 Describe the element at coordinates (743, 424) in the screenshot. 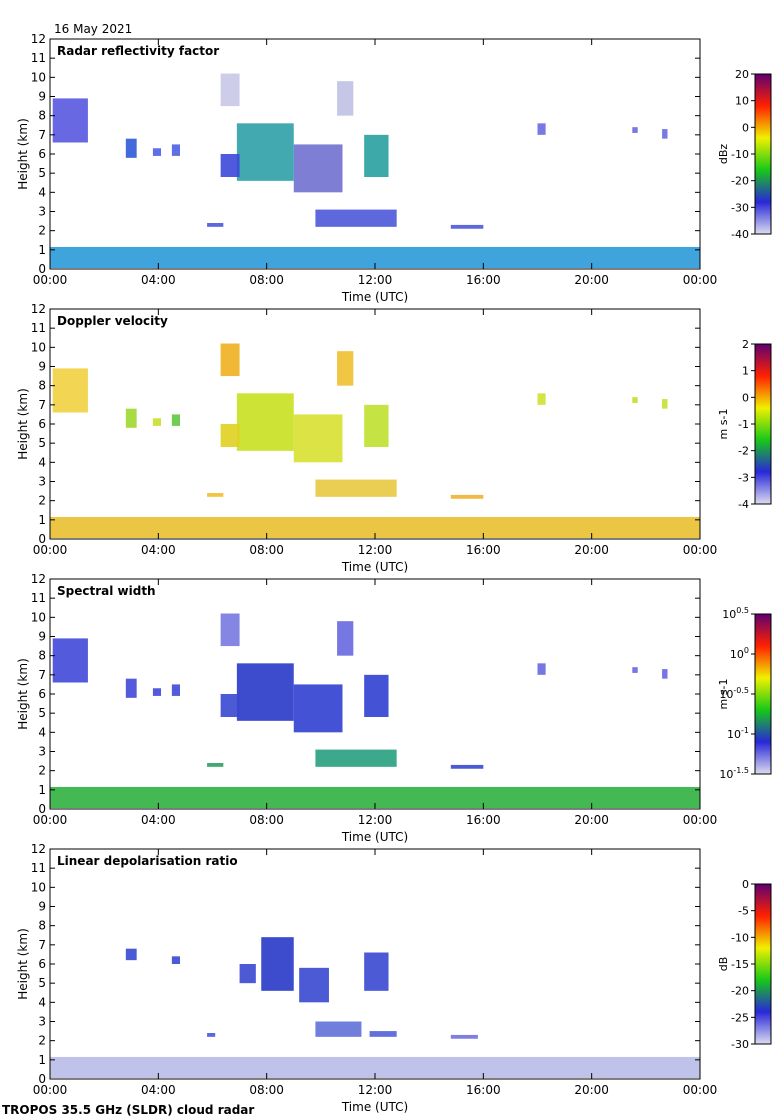

I see `colorbar-tick-label: -1` at that location.